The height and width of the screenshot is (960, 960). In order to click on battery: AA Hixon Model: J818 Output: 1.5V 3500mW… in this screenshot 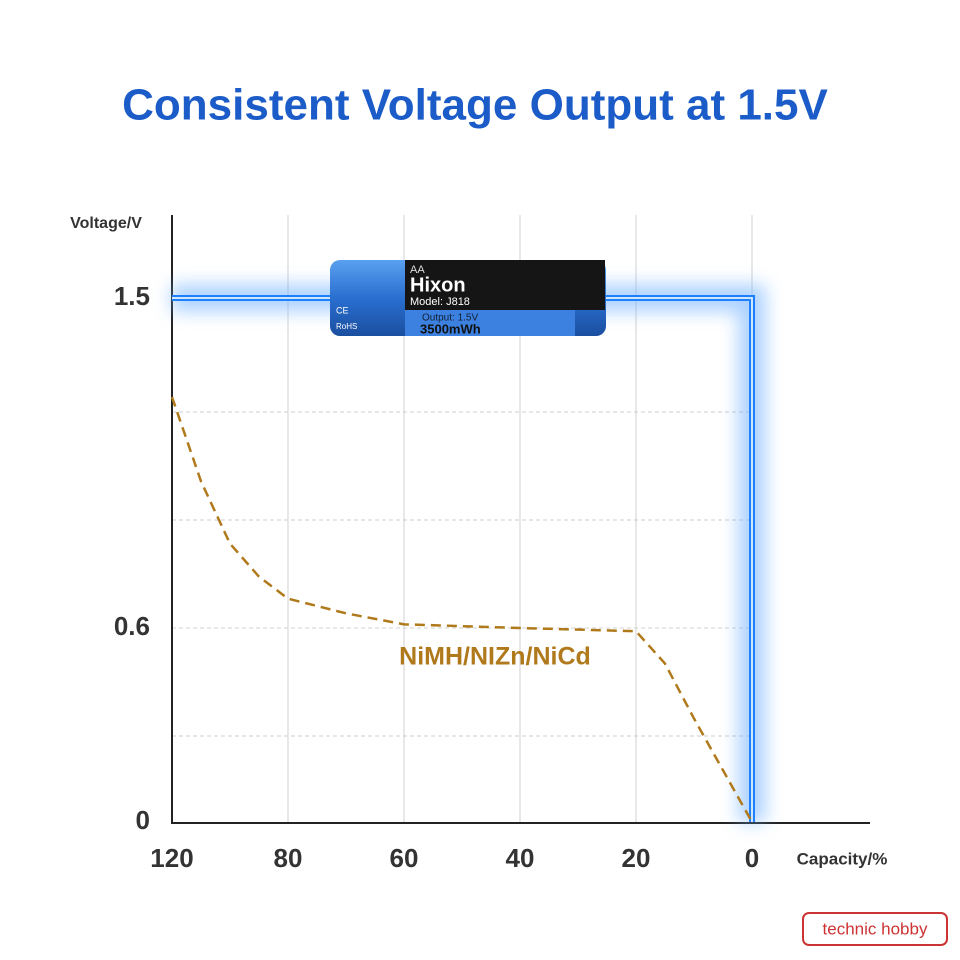, I will do `click(468, 298)`.